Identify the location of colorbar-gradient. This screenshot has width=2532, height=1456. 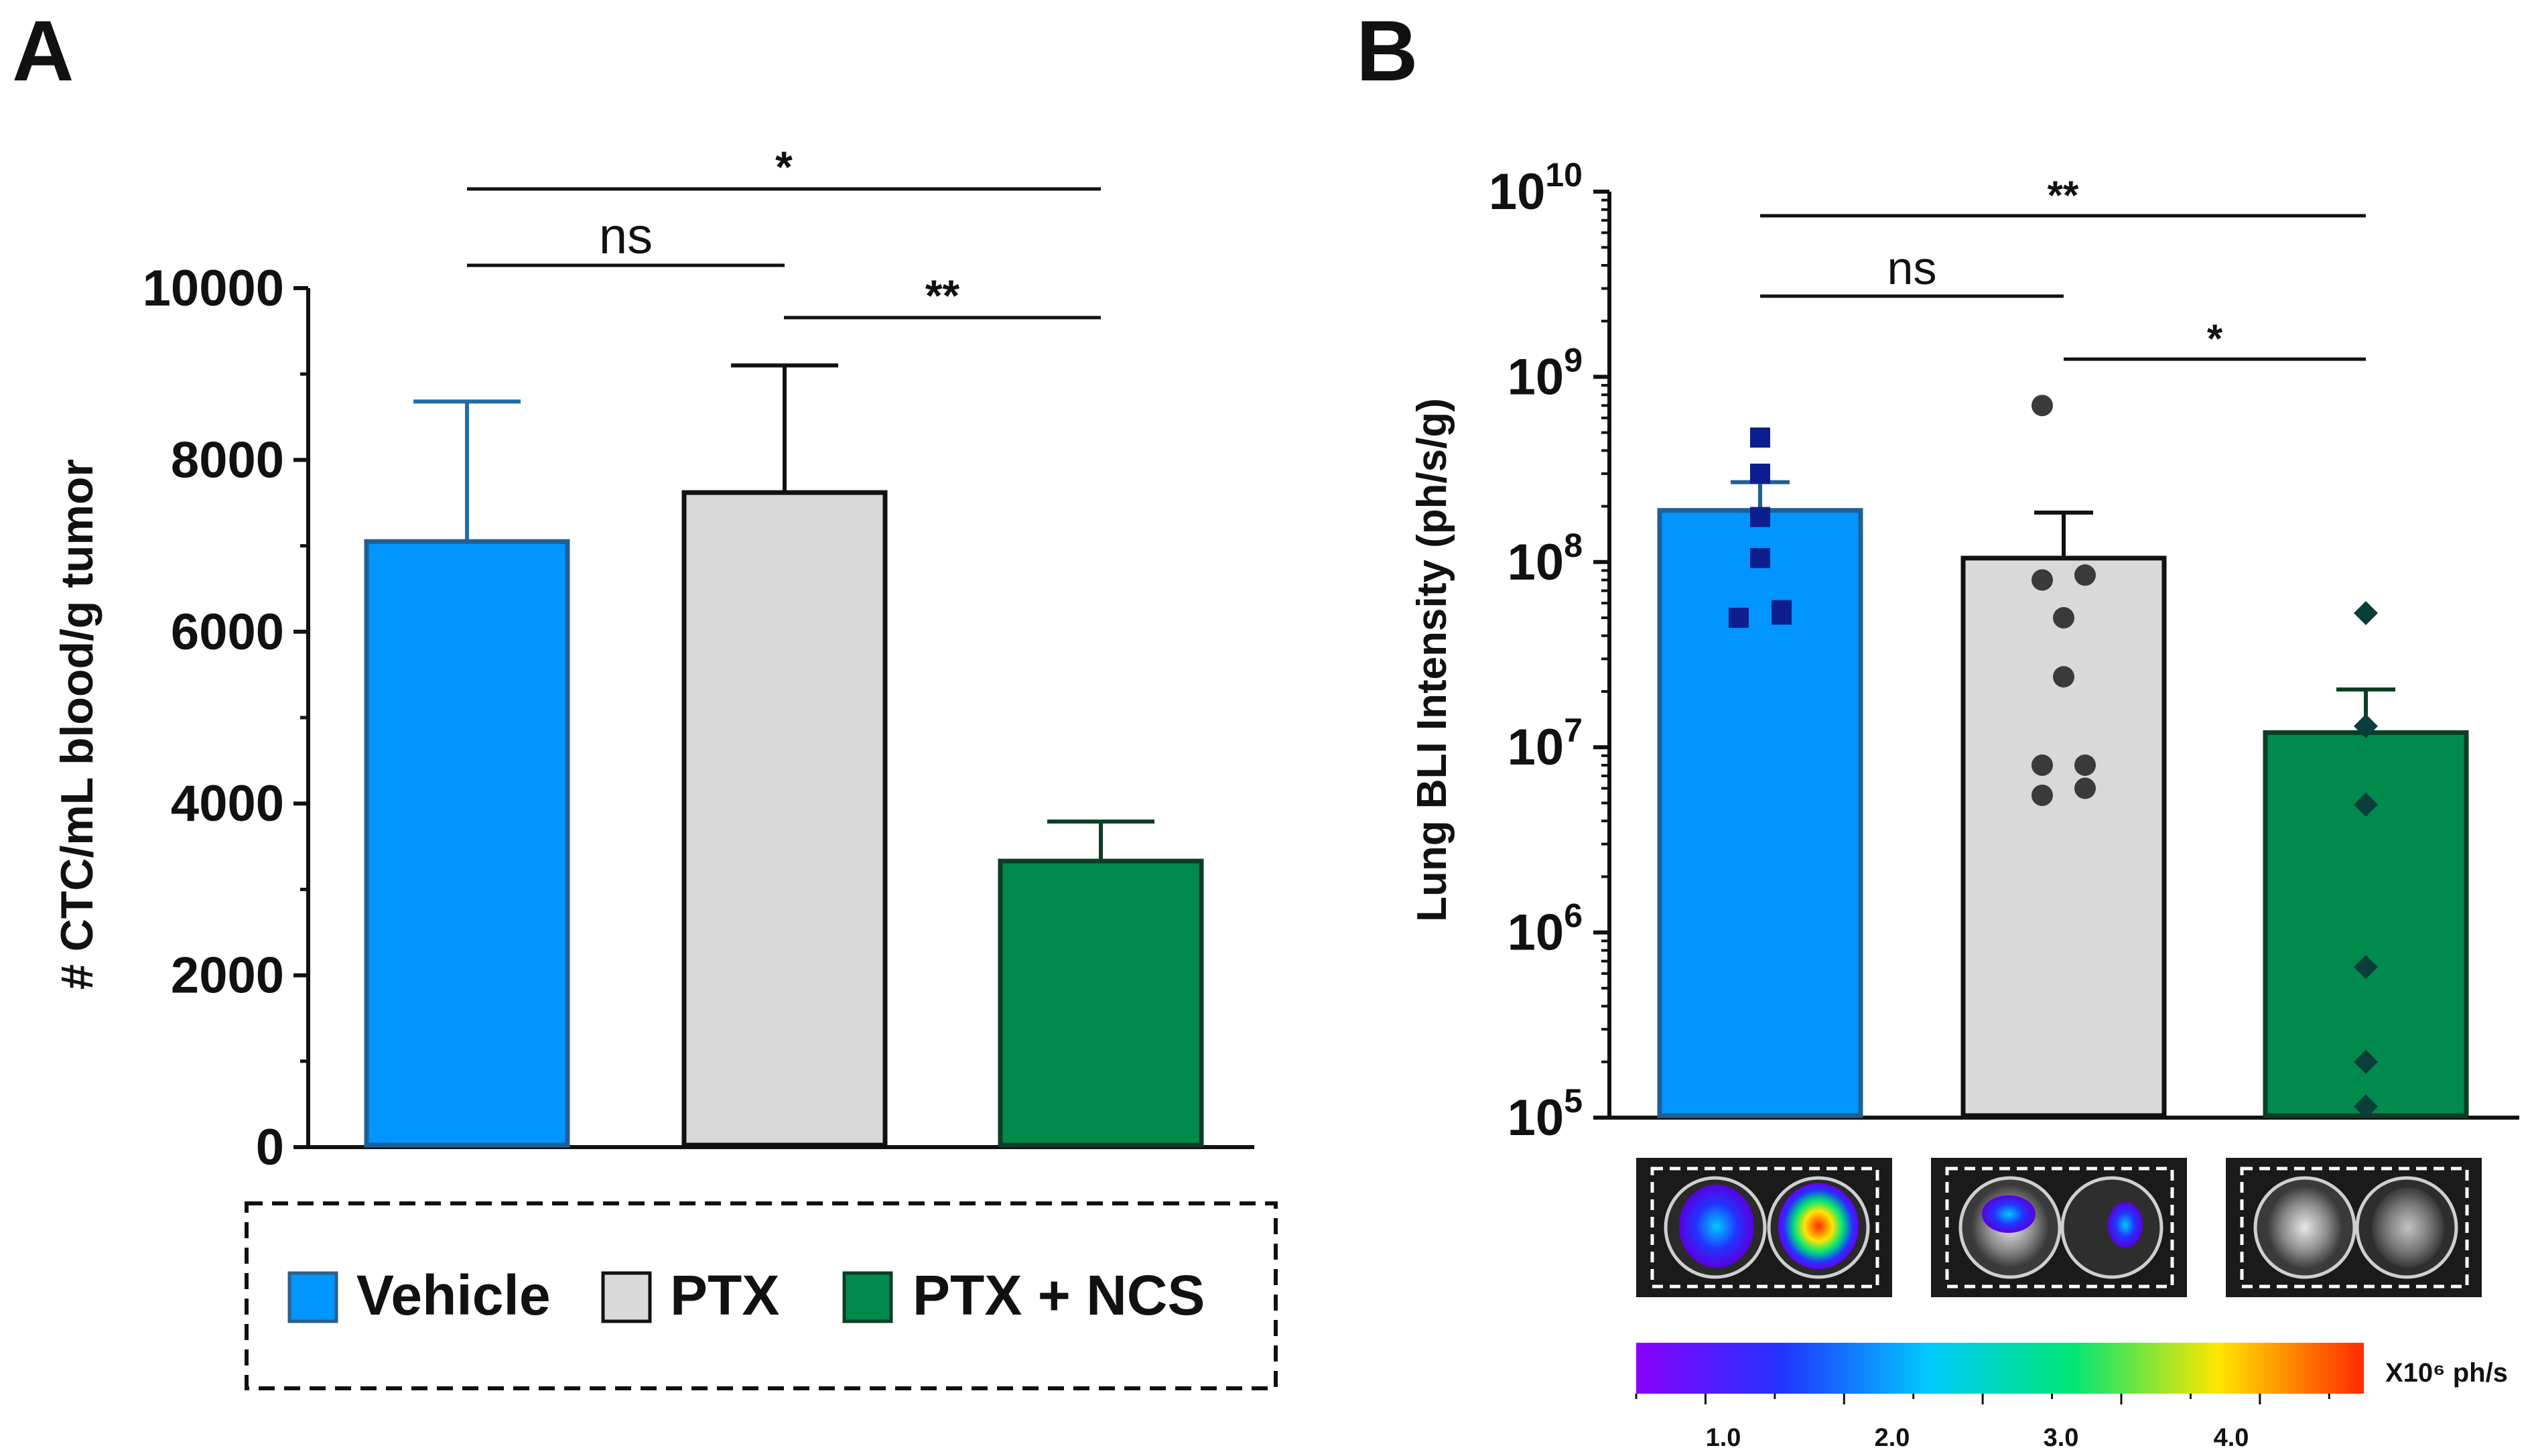
(2000, 1368).